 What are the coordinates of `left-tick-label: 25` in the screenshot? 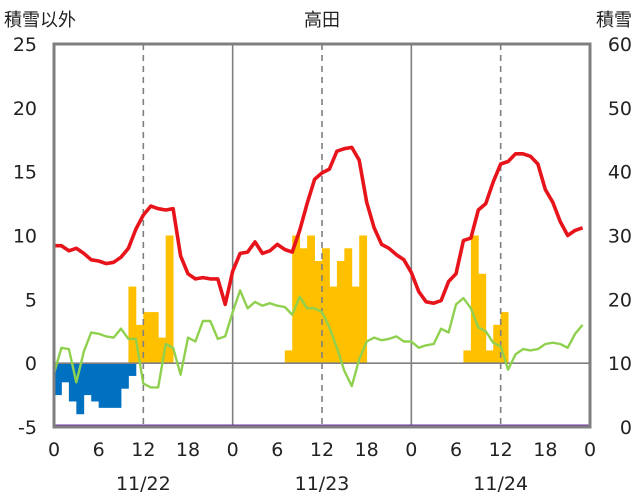 It's located at (25, 45).